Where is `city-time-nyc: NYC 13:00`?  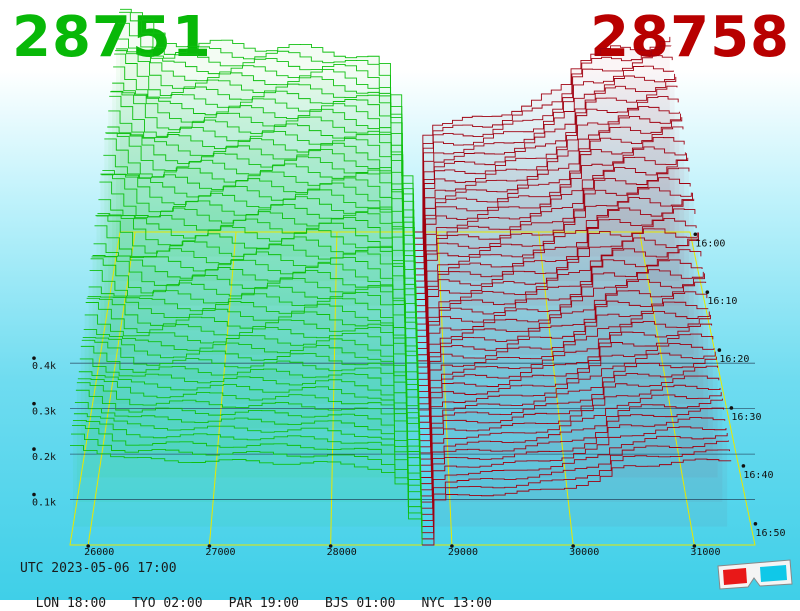
city-time-nyc: NYC 13:00 is located at coordinates (456, 603).